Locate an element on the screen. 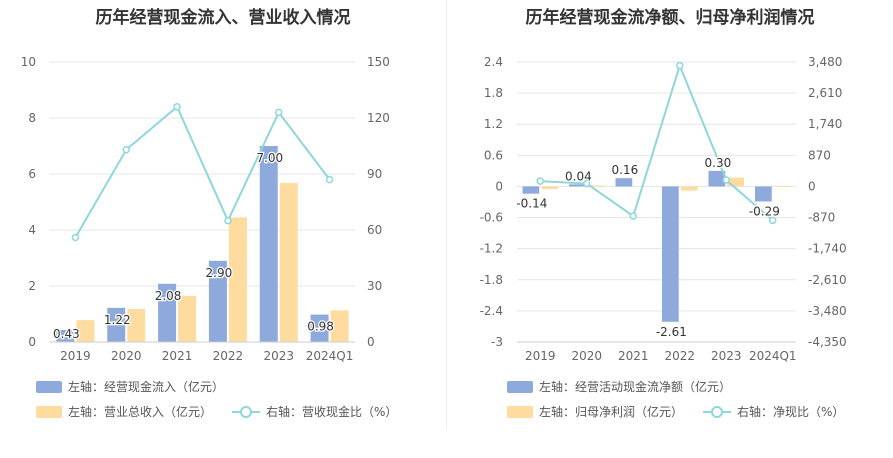 This screenshot has width=893, height=458. bar-data-label: 2.08 is located at coordinates (168, 296).